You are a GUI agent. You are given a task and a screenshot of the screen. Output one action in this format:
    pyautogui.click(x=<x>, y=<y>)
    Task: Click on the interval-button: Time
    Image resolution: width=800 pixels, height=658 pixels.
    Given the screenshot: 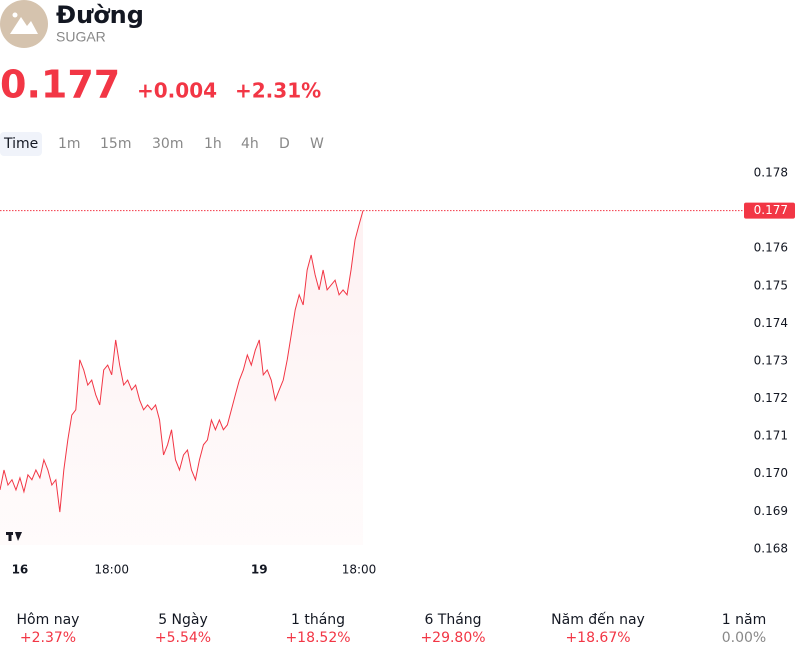 What is the action you would take?
    pyautogui.click(x=20, y=144)
    